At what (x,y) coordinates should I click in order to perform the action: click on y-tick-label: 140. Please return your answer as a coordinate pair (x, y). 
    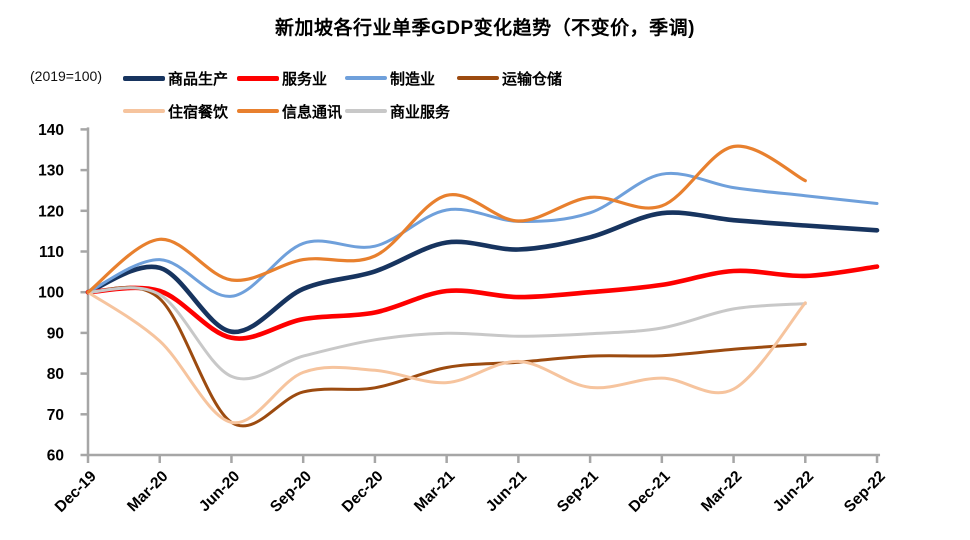
    Looking at the image, I should click on (51, 130).